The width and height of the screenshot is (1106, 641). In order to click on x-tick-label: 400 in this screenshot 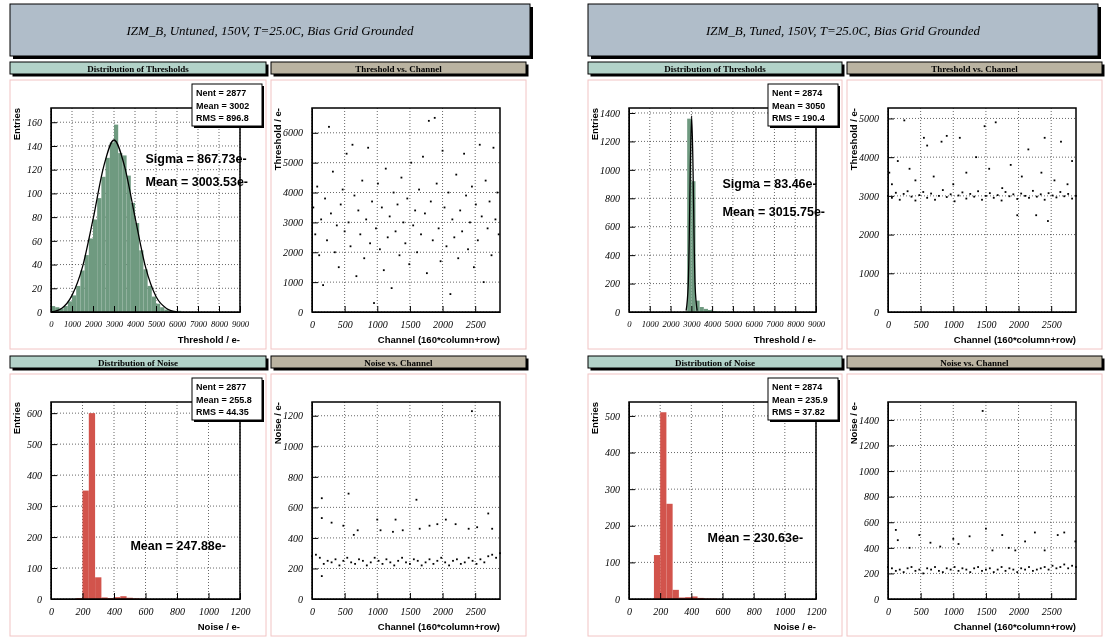, I will do `click(692, 612)`.